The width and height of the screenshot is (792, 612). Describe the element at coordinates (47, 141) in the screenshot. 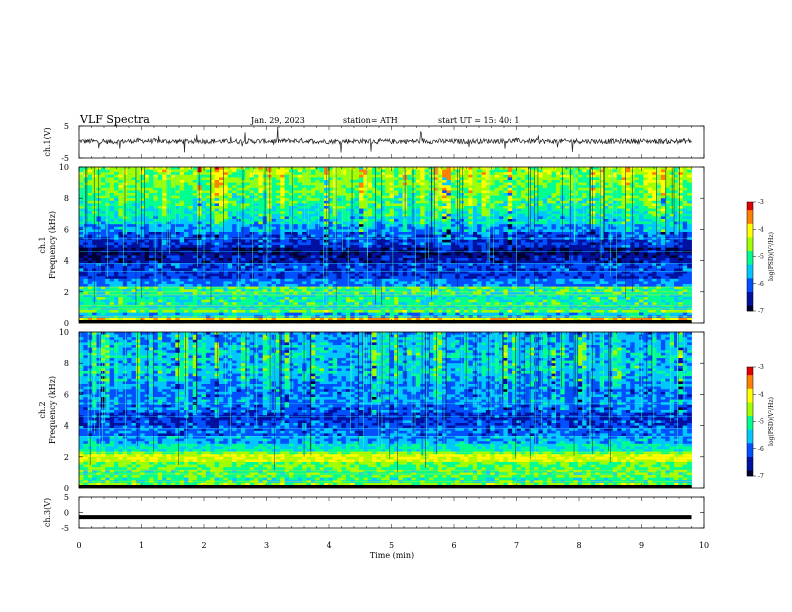

I see `y-axis-label: ch.1(V)` at that location.